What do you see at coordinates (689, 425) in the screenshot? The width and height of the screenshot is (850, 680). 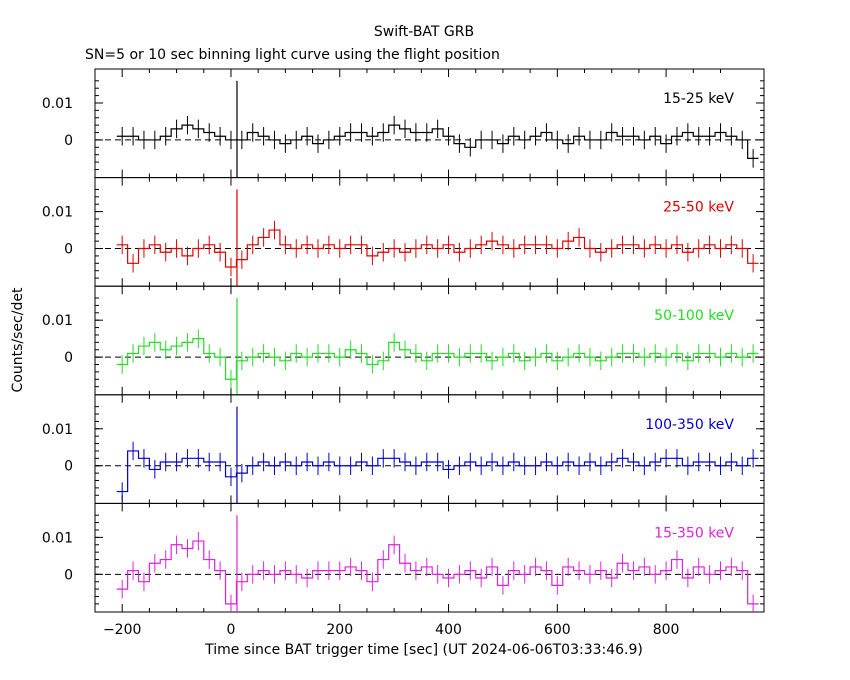 I see `band-label: 100-350 keV` at bounding box center [689, 425].